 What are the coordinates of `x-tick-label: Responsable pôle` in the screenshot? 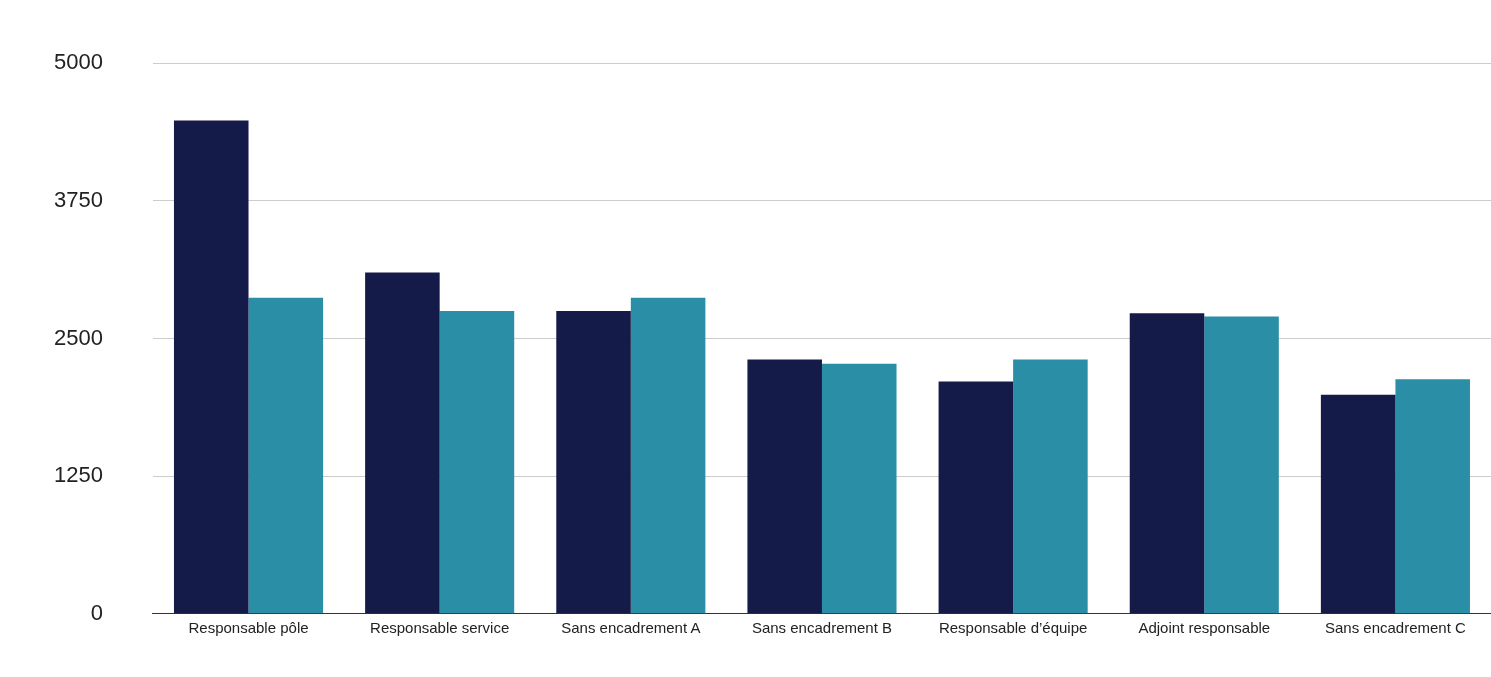 It's located at (248, 627).